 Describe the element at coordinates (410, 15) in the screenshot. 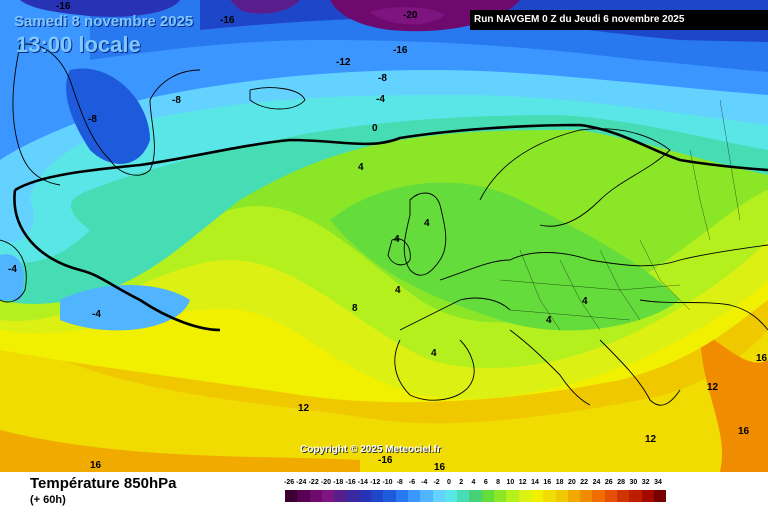

I see `contour-label: -20` at that location.